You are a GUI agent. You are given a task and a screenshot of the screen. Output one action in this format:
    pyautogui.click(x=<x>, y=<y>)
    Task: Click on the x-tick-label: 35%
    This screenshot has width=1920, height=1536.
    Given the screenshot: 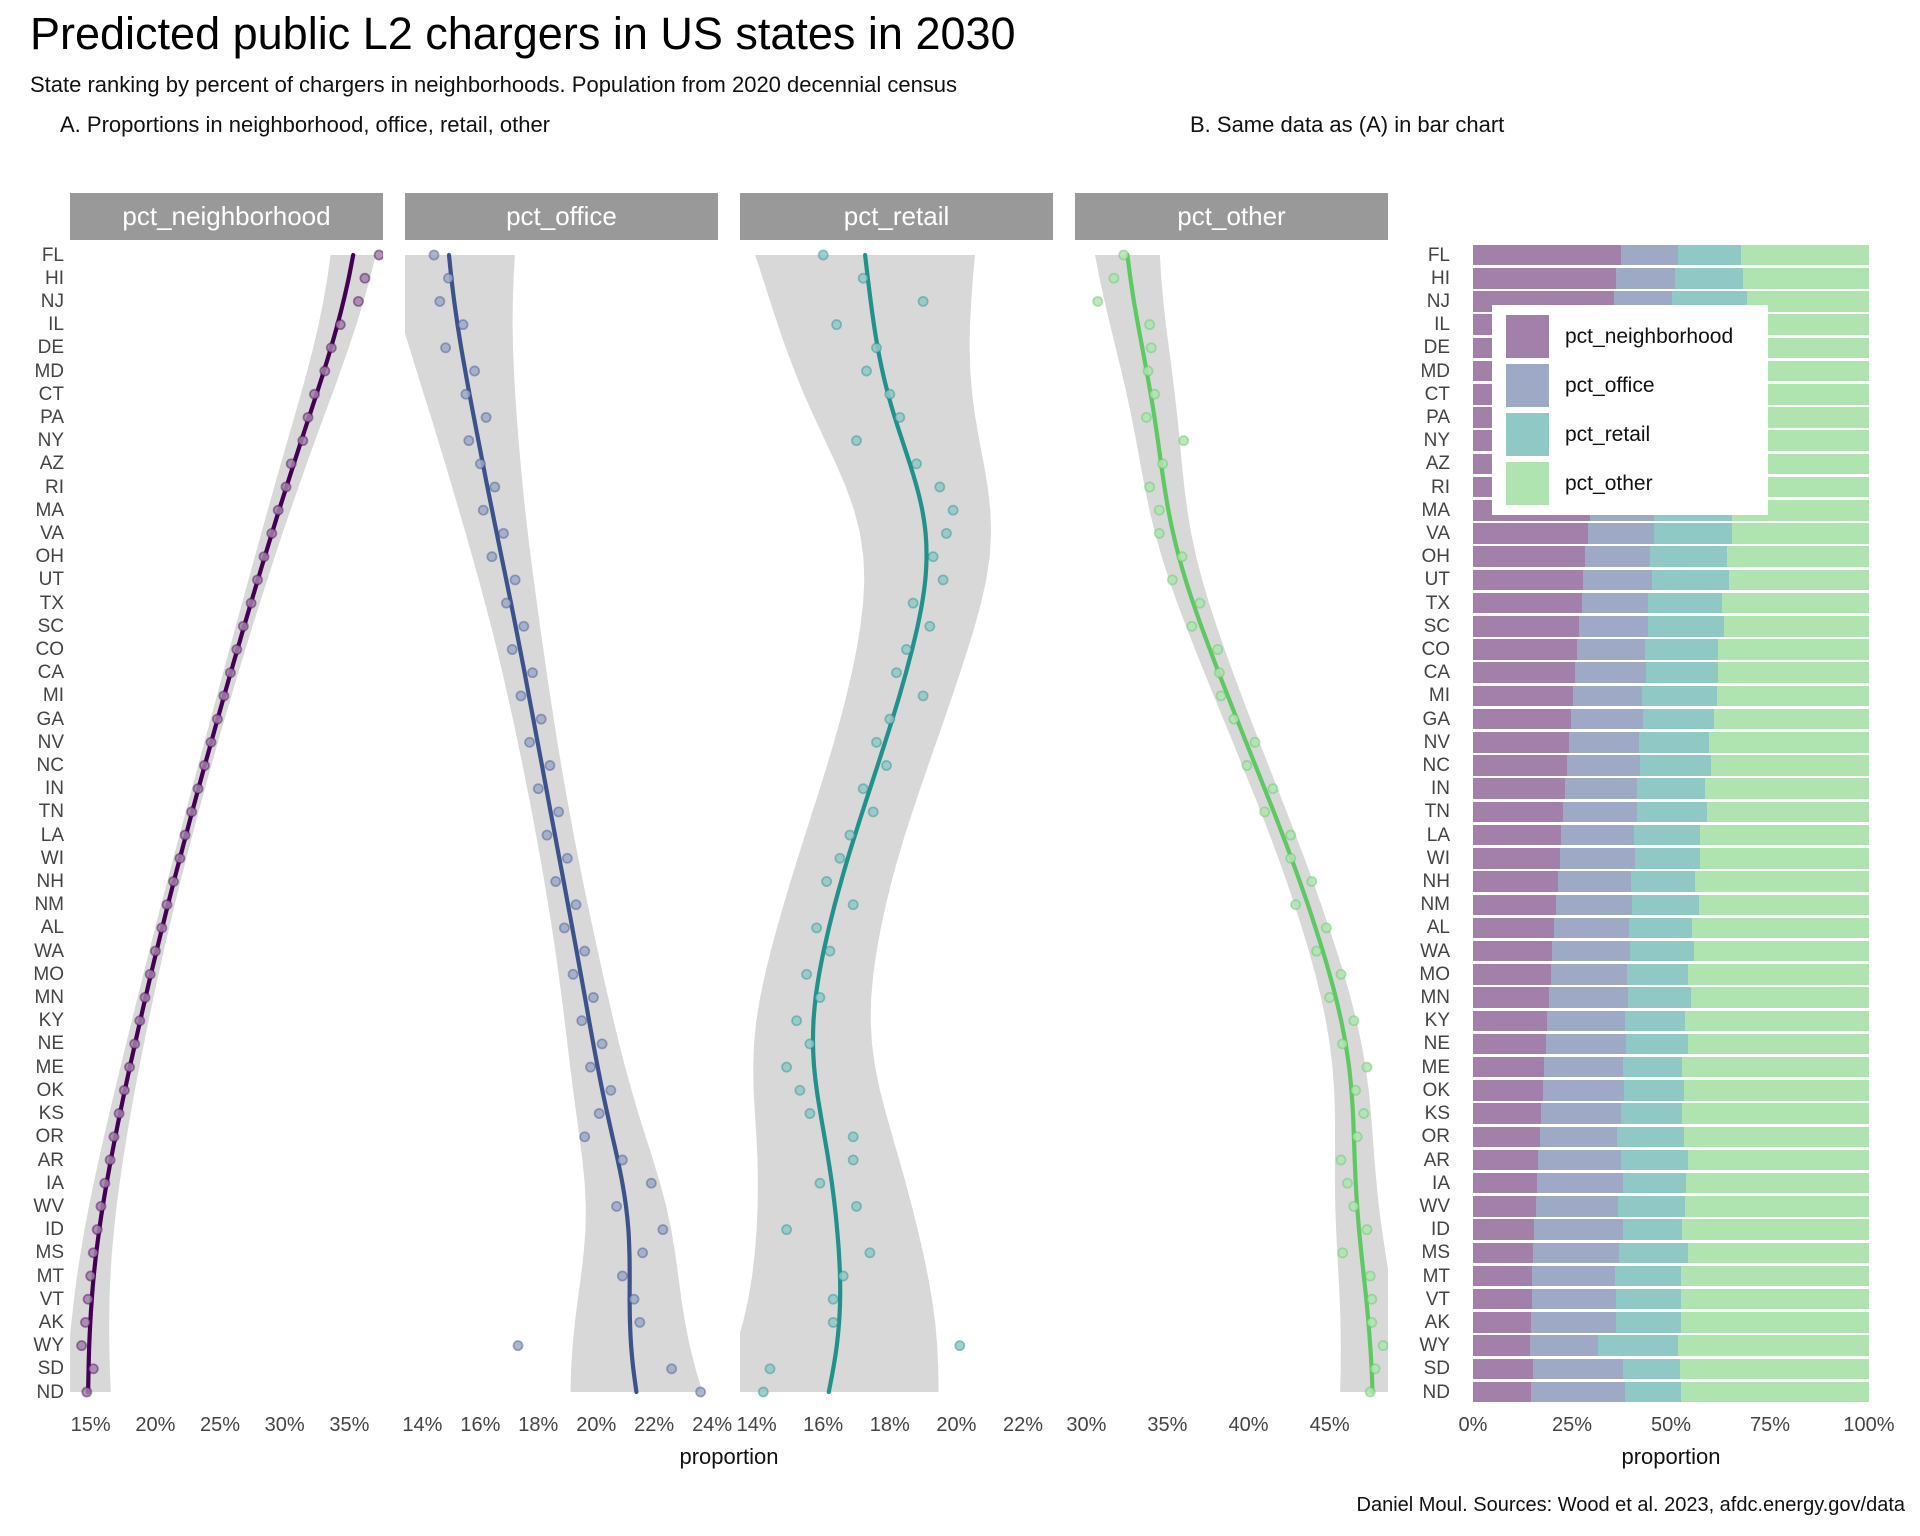 What is the action you would take?
    pyautogui.click(x=349, y=1425)
    